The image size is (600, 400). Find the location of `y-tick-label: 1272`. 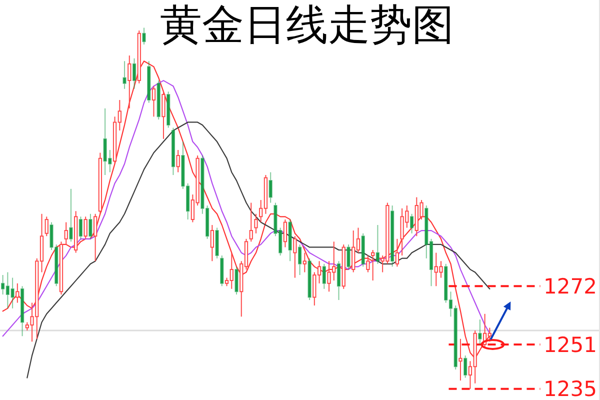

y-tick-label: 1272 is located at coordinates (570, 286).